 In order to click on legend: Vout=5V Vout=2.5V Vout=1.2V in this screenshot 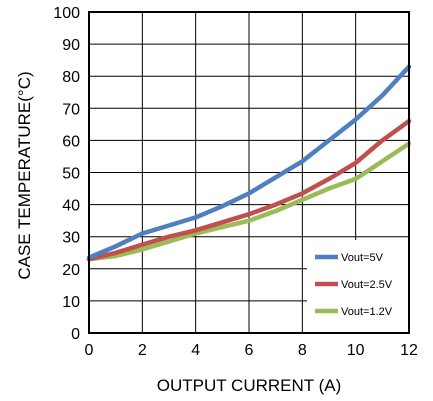, I will do `click(357, 286)`.